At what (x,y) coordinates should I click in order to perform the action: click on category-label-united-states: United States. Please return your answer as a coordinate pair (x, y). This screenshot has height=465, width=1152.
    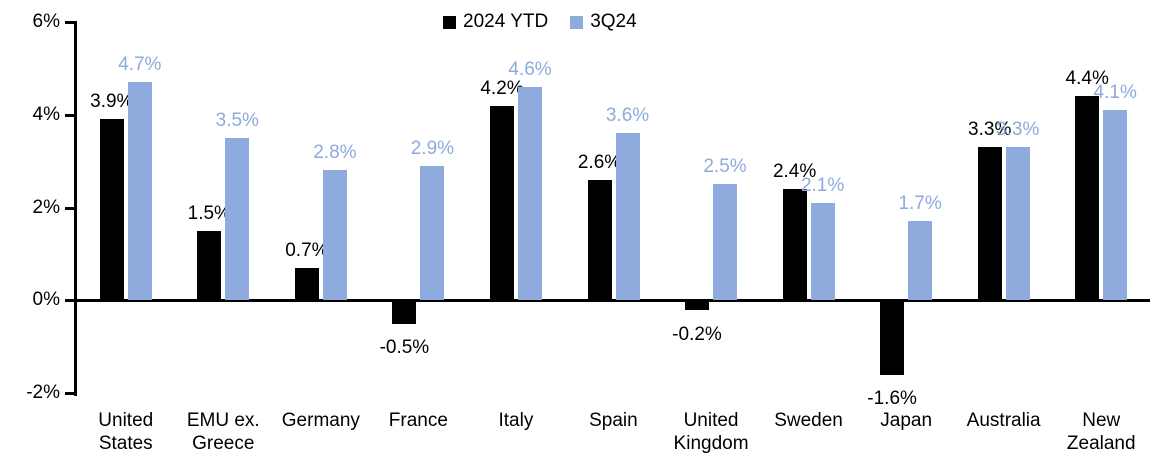
    Looking at the image, I should click on (126, 432).